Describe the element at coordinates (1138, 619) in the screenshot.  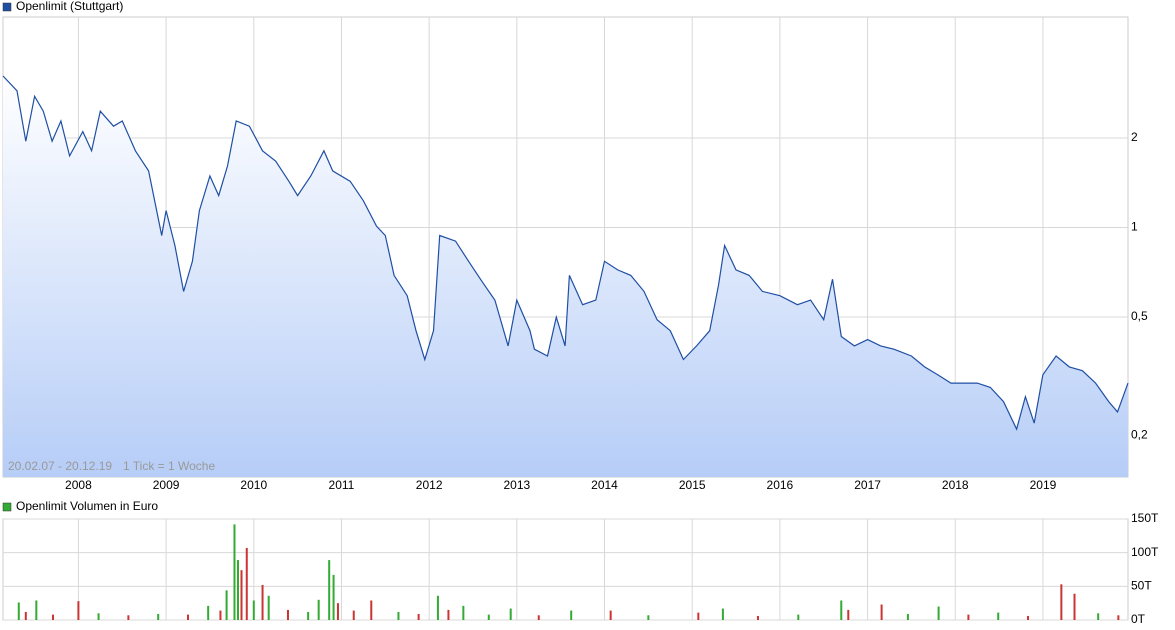
I see `y-tick-label: 0T` at that location.